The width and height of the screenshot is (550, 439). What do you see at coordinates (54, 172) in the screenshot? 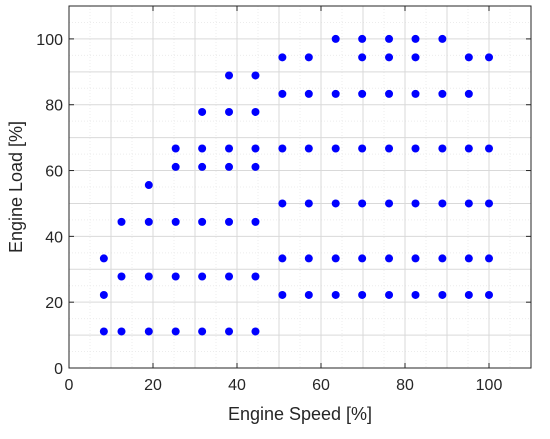
I see `y-tick-label: 60` at bounding box center [54, 172].